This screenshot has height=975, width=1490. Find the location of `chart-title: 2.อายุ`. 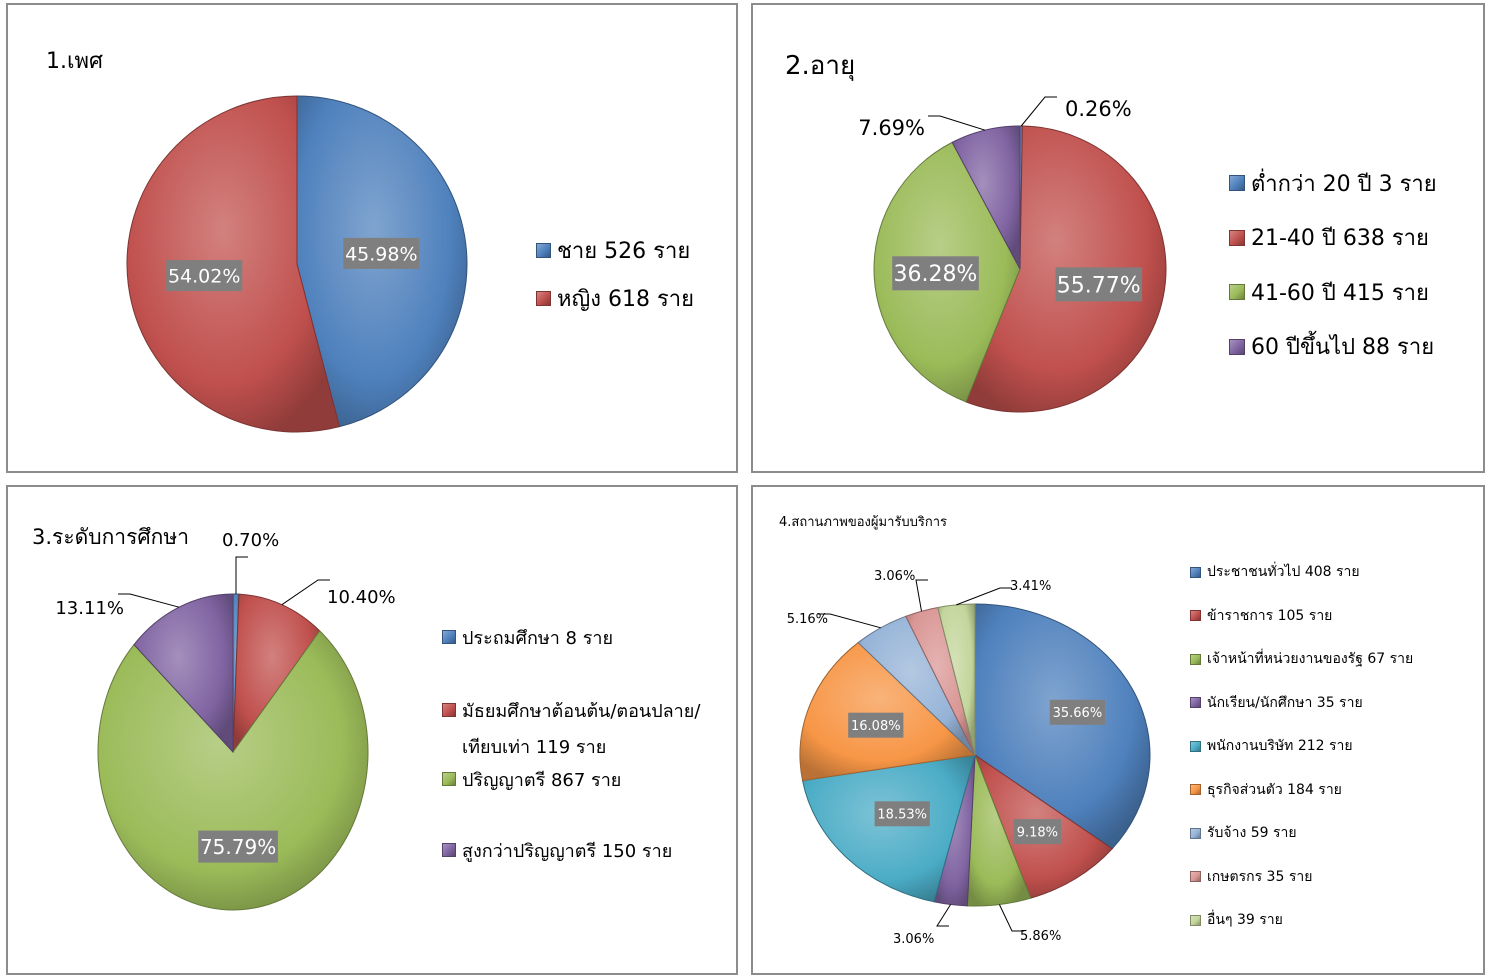

chart-title: 2.อายุ is located at coordinates (820, 66).